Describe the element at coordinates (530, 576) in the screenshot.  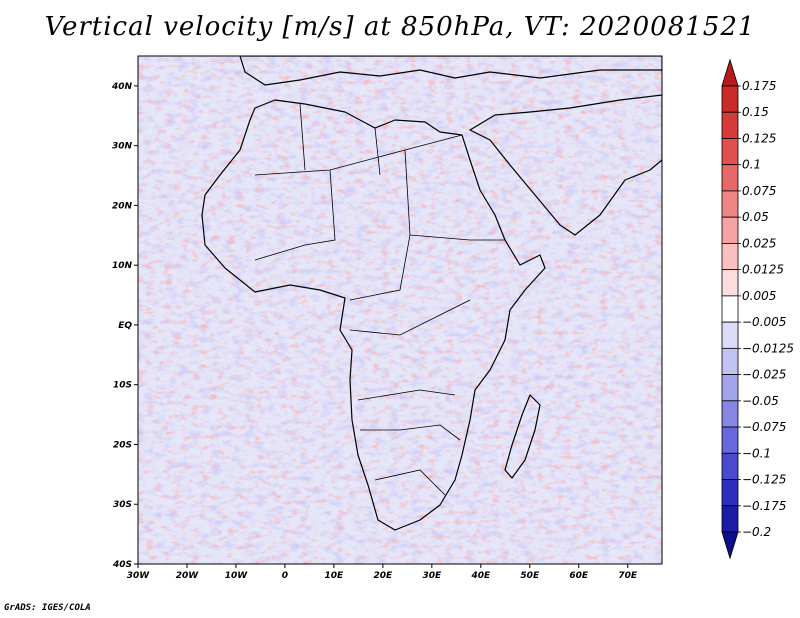
I see `lon-tick-label-8: 50E` at that location.